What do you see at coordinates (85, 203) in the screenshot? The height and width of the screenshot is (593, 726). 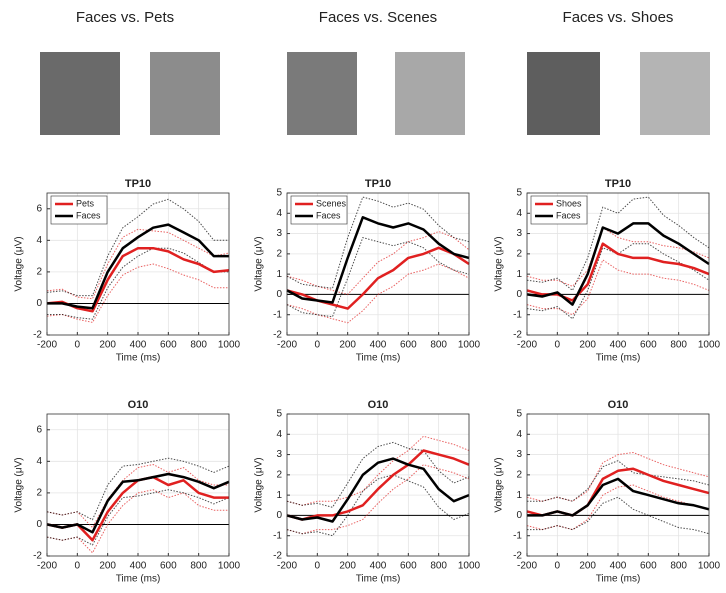 I see `legend-label: Pets` at bounding box center [85, 203].